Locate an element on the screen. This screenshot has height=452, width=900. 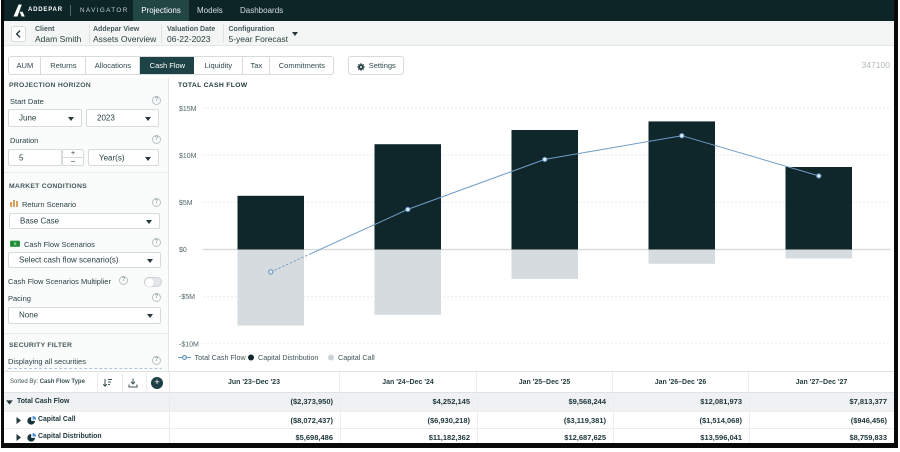
svg-text: -$5M is located at coordinates (187, 297).